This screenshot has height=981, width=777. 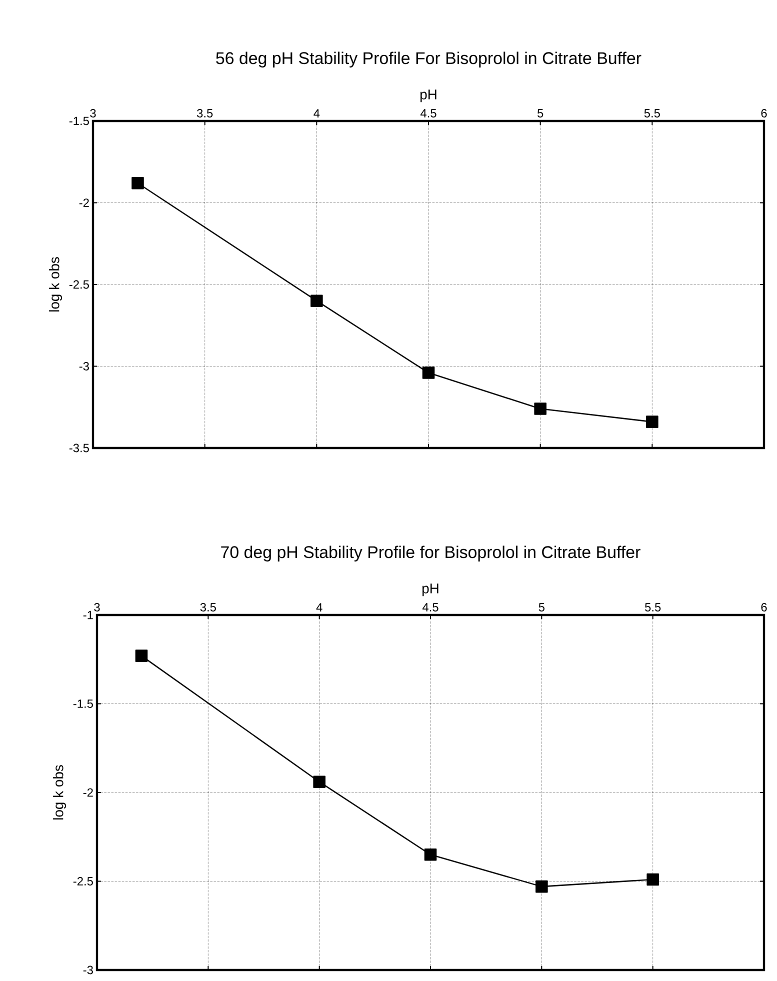 What do you see at coordinates (430, 554) in the screenshot?
I see `chart-title: 70 deg pH Stability Profile for Bisoprolol in Citrate Buffer` at bounding box center [430, 554].